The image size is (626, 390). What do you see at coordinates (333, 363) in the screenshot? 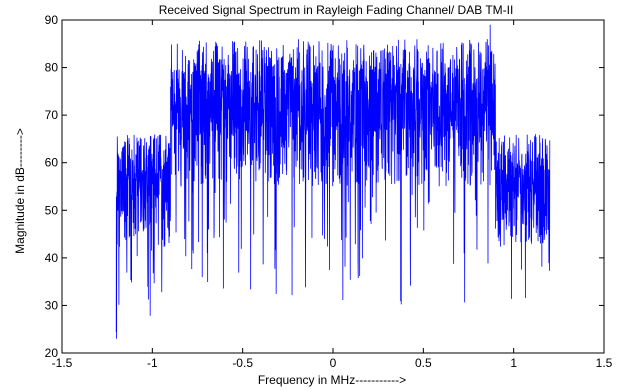
I see `x-tick-label: 0` at bounding box center [333, 363].